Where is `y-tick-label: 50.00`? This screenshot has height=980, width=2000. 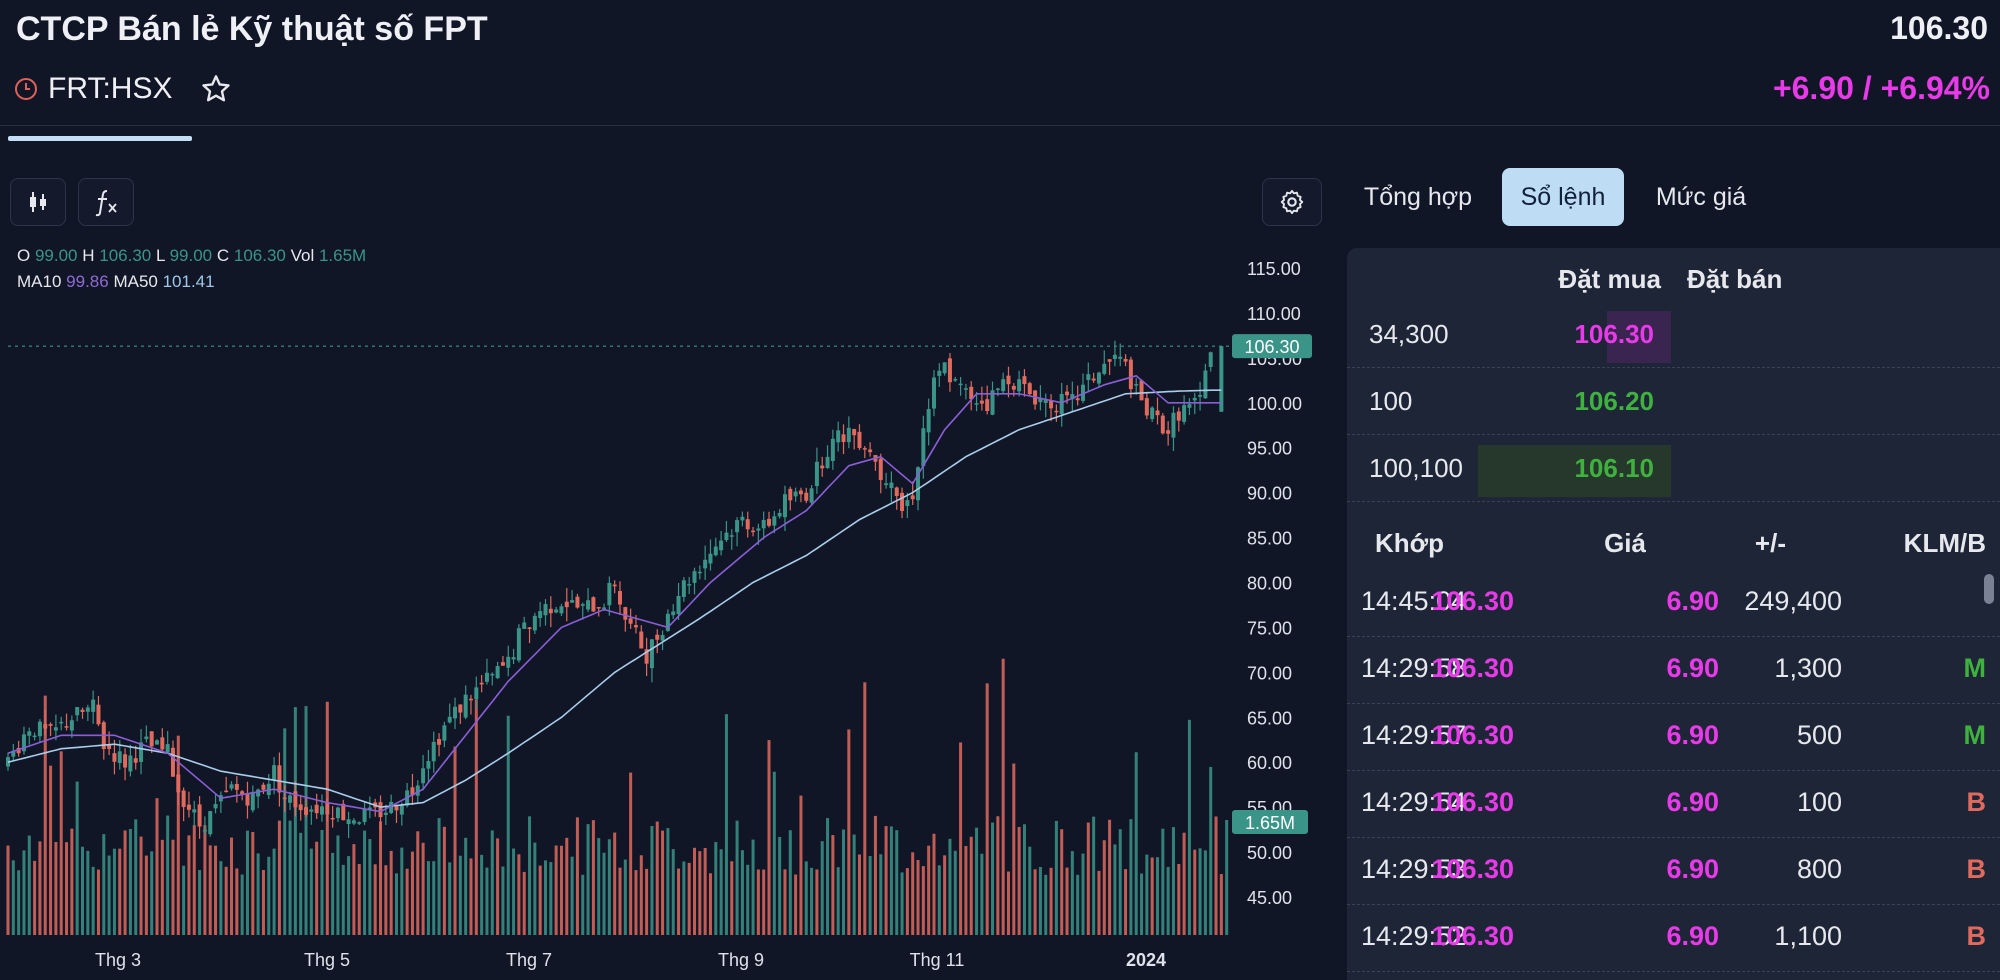 y-tick-label: 50.00 is located at coordinates (1269, 853).